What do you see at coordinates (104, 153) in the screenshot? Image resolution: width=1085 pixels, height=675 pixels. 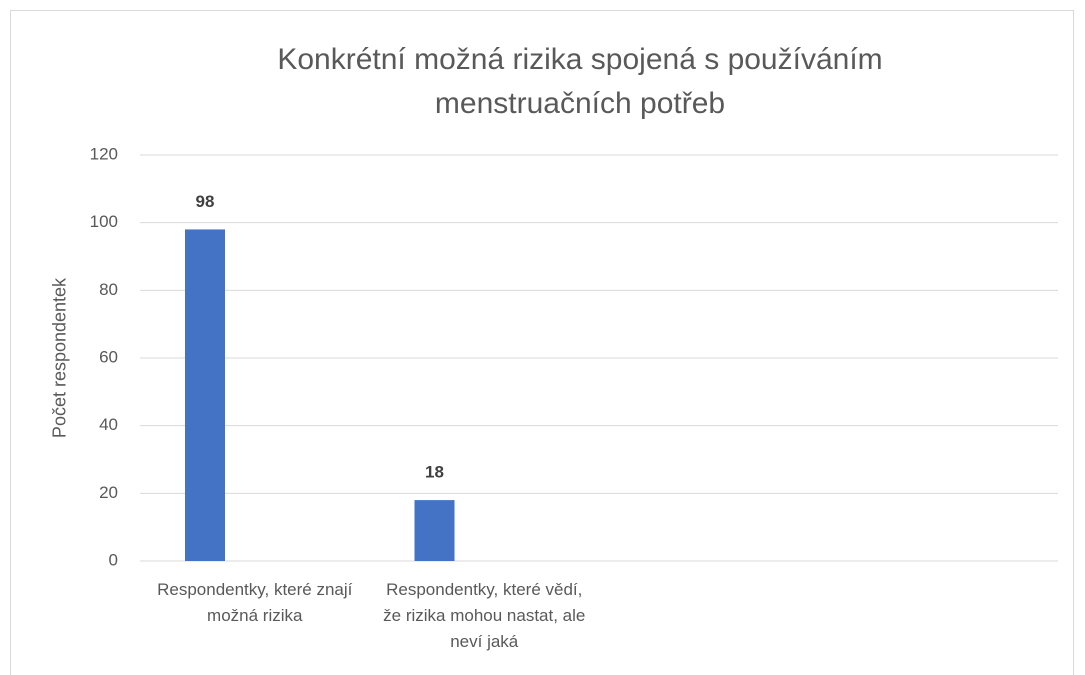 I see `y-tick-label: 120` at bounding box center [104, 153].